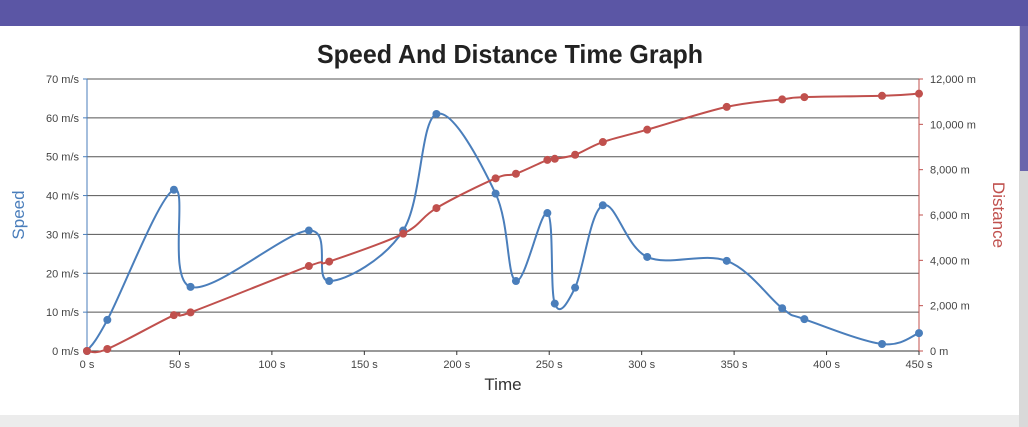 The image size is (1028, 427). What do you see at coordinates (63, 313) in the screenshot?
I see `y-tick-label: 10 m/s` at bounding box center [63, 313].